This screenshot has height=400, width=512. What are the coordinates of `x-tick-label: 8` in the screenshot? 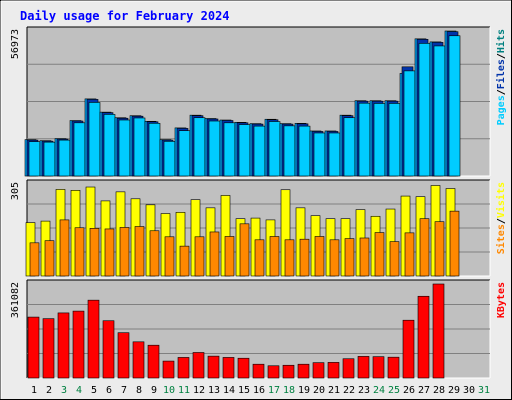 It's located at (139, 390).